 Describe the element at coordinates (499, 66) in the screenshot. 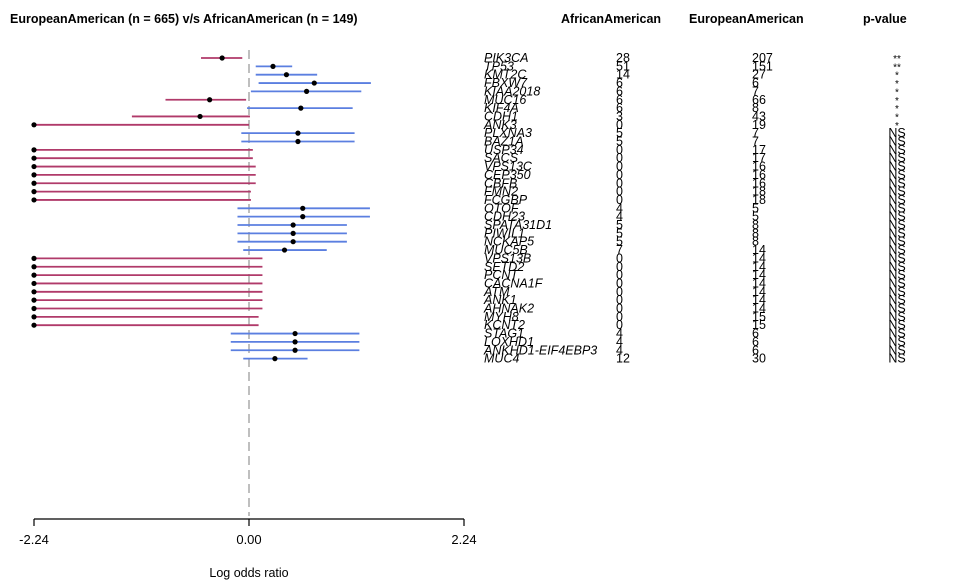

I see `gene-label: TP53` at that location.